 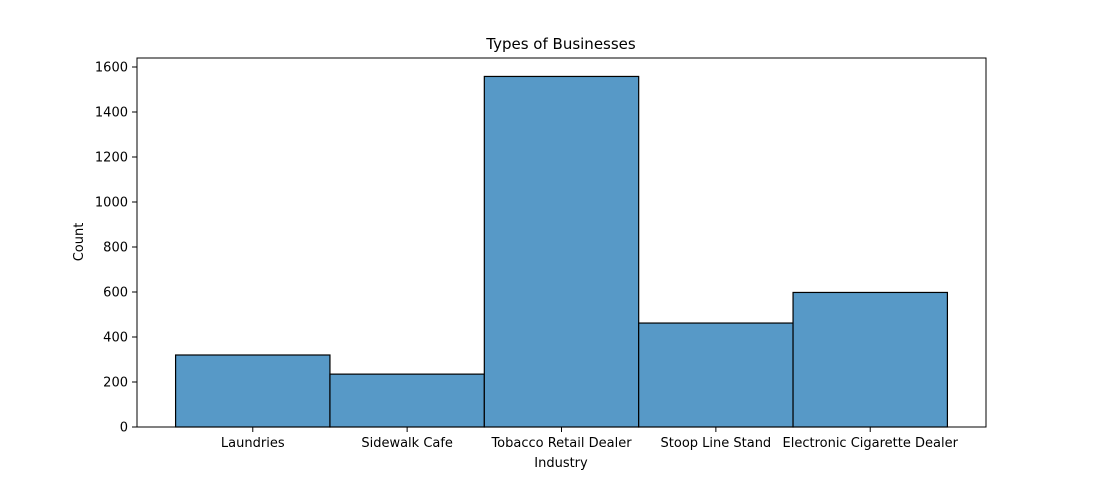 I want to click on x-tick-label: Laundries, so click(x=253, y=443).